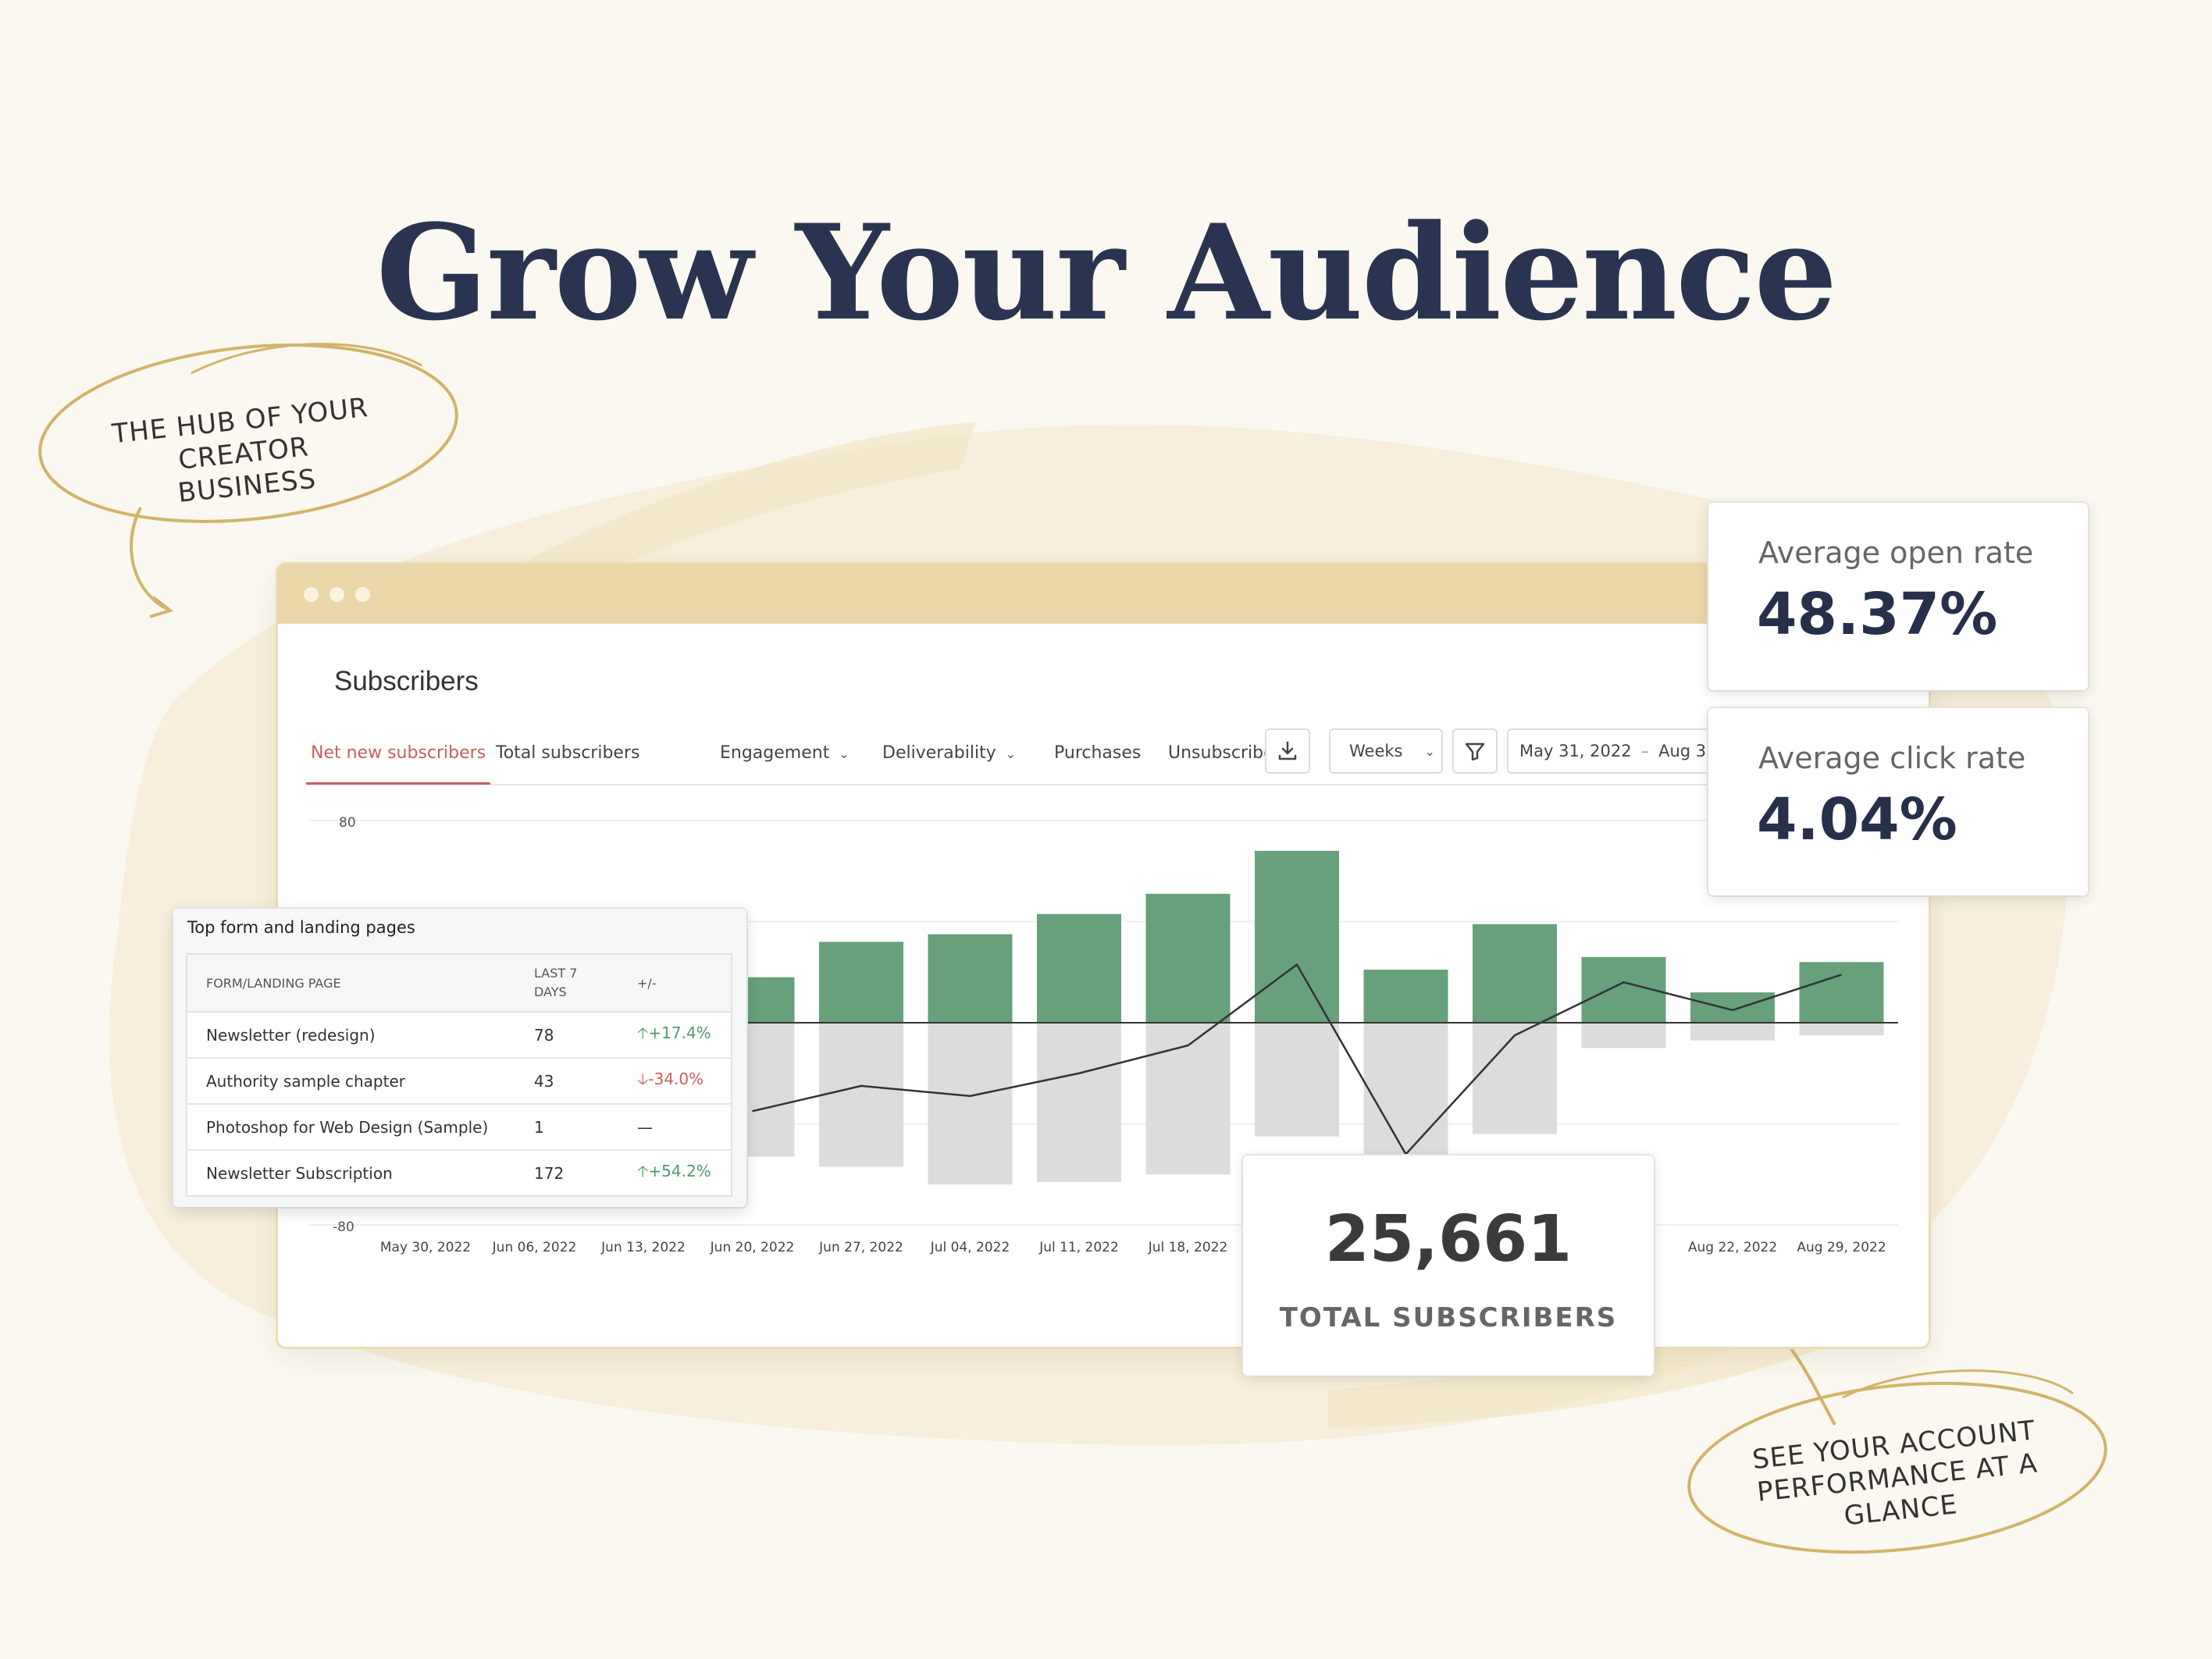 Image resolution: width=2212 pixels, height=1659 pixels. What do you see at coordinates (351, 983) in the screenshot?
I see `column-header-page: FORM/LANDING PAGE` at bounding box center [351, 983].